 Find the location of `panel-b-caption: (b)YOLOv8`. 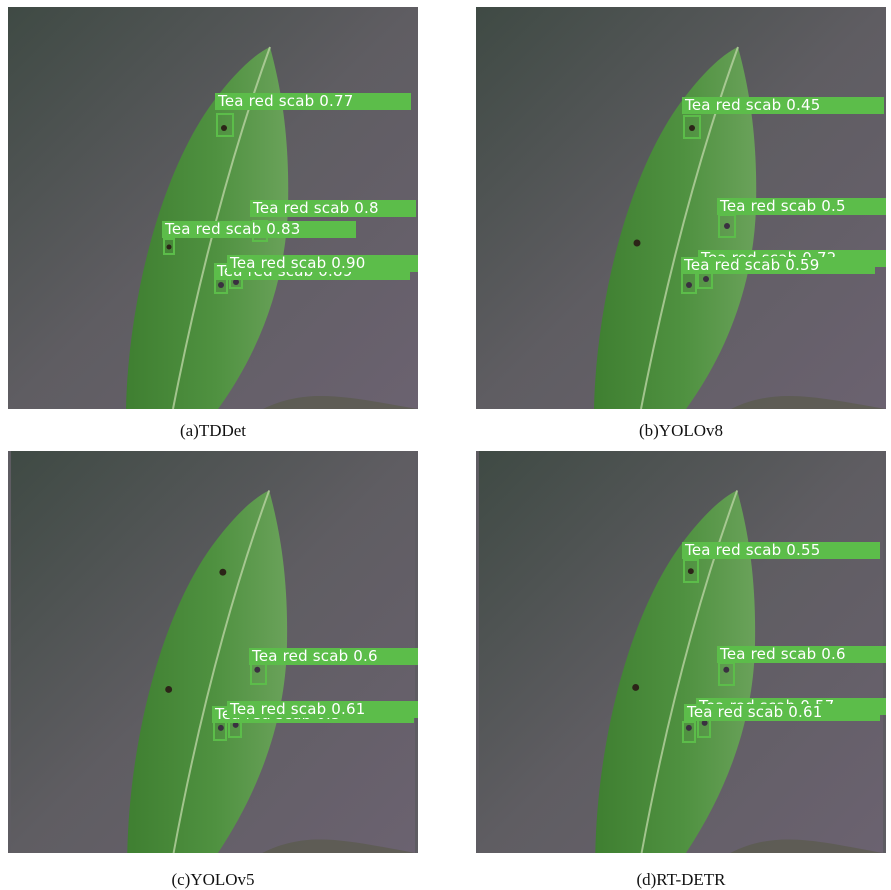

panel-b-caption: (b)YOLOv8 is located at coordinates (681, 430).